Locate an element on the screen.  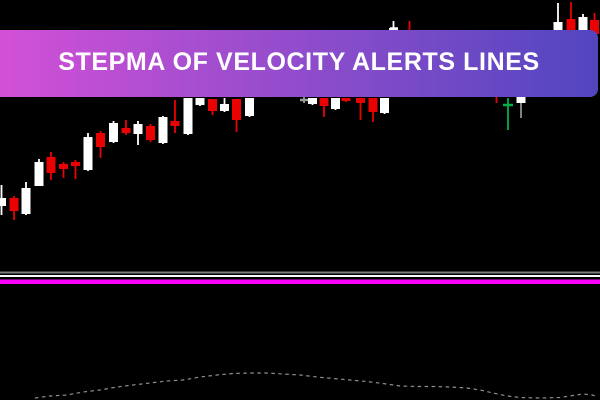
indicator-curve is located at coordinates (316, 385).